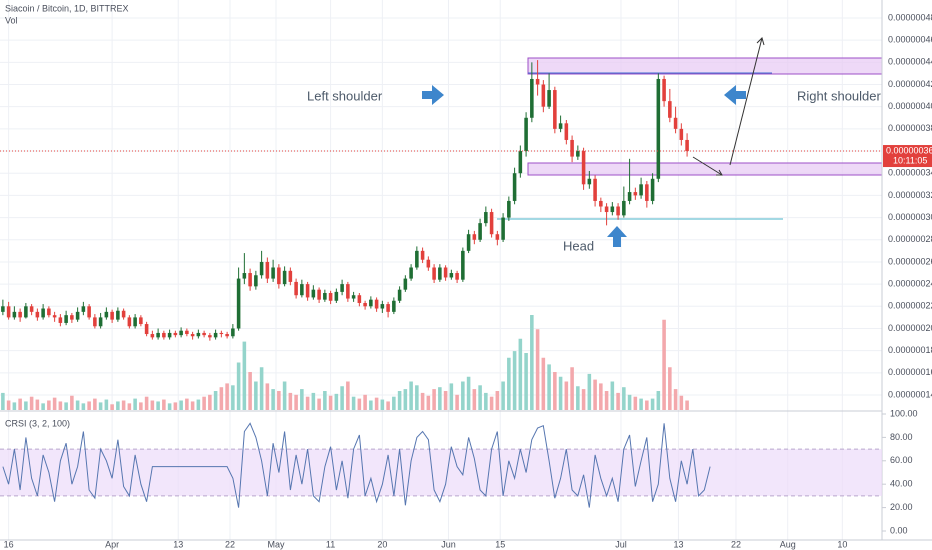 The height and width of the screenshot is (550, 932). I want to click on y-tick-label: 0.00000018, so click(910, 350).